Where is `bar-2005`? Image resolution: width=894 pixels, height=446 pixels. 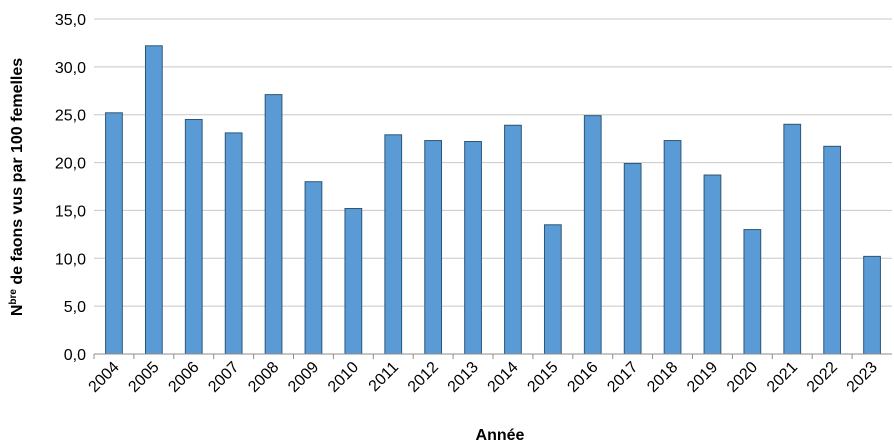 bar-2005 is located at coordinates (153, 200).